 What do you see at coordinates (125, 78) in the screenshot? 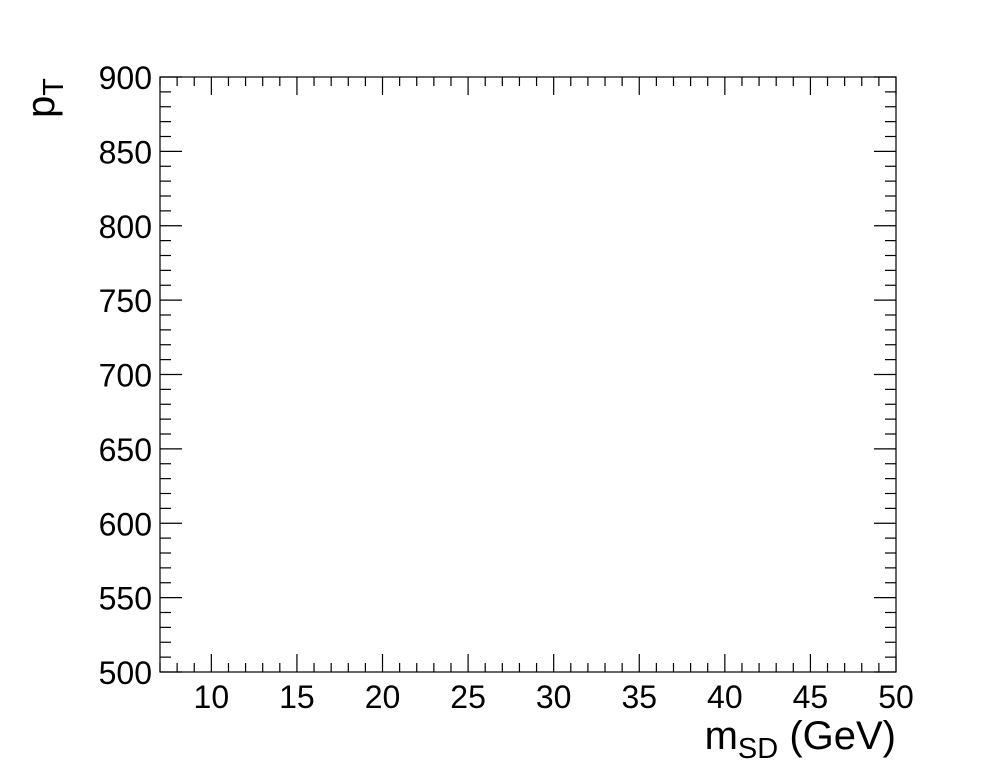
I see `y-tick-label: 900` at bounding box center [125, 78].